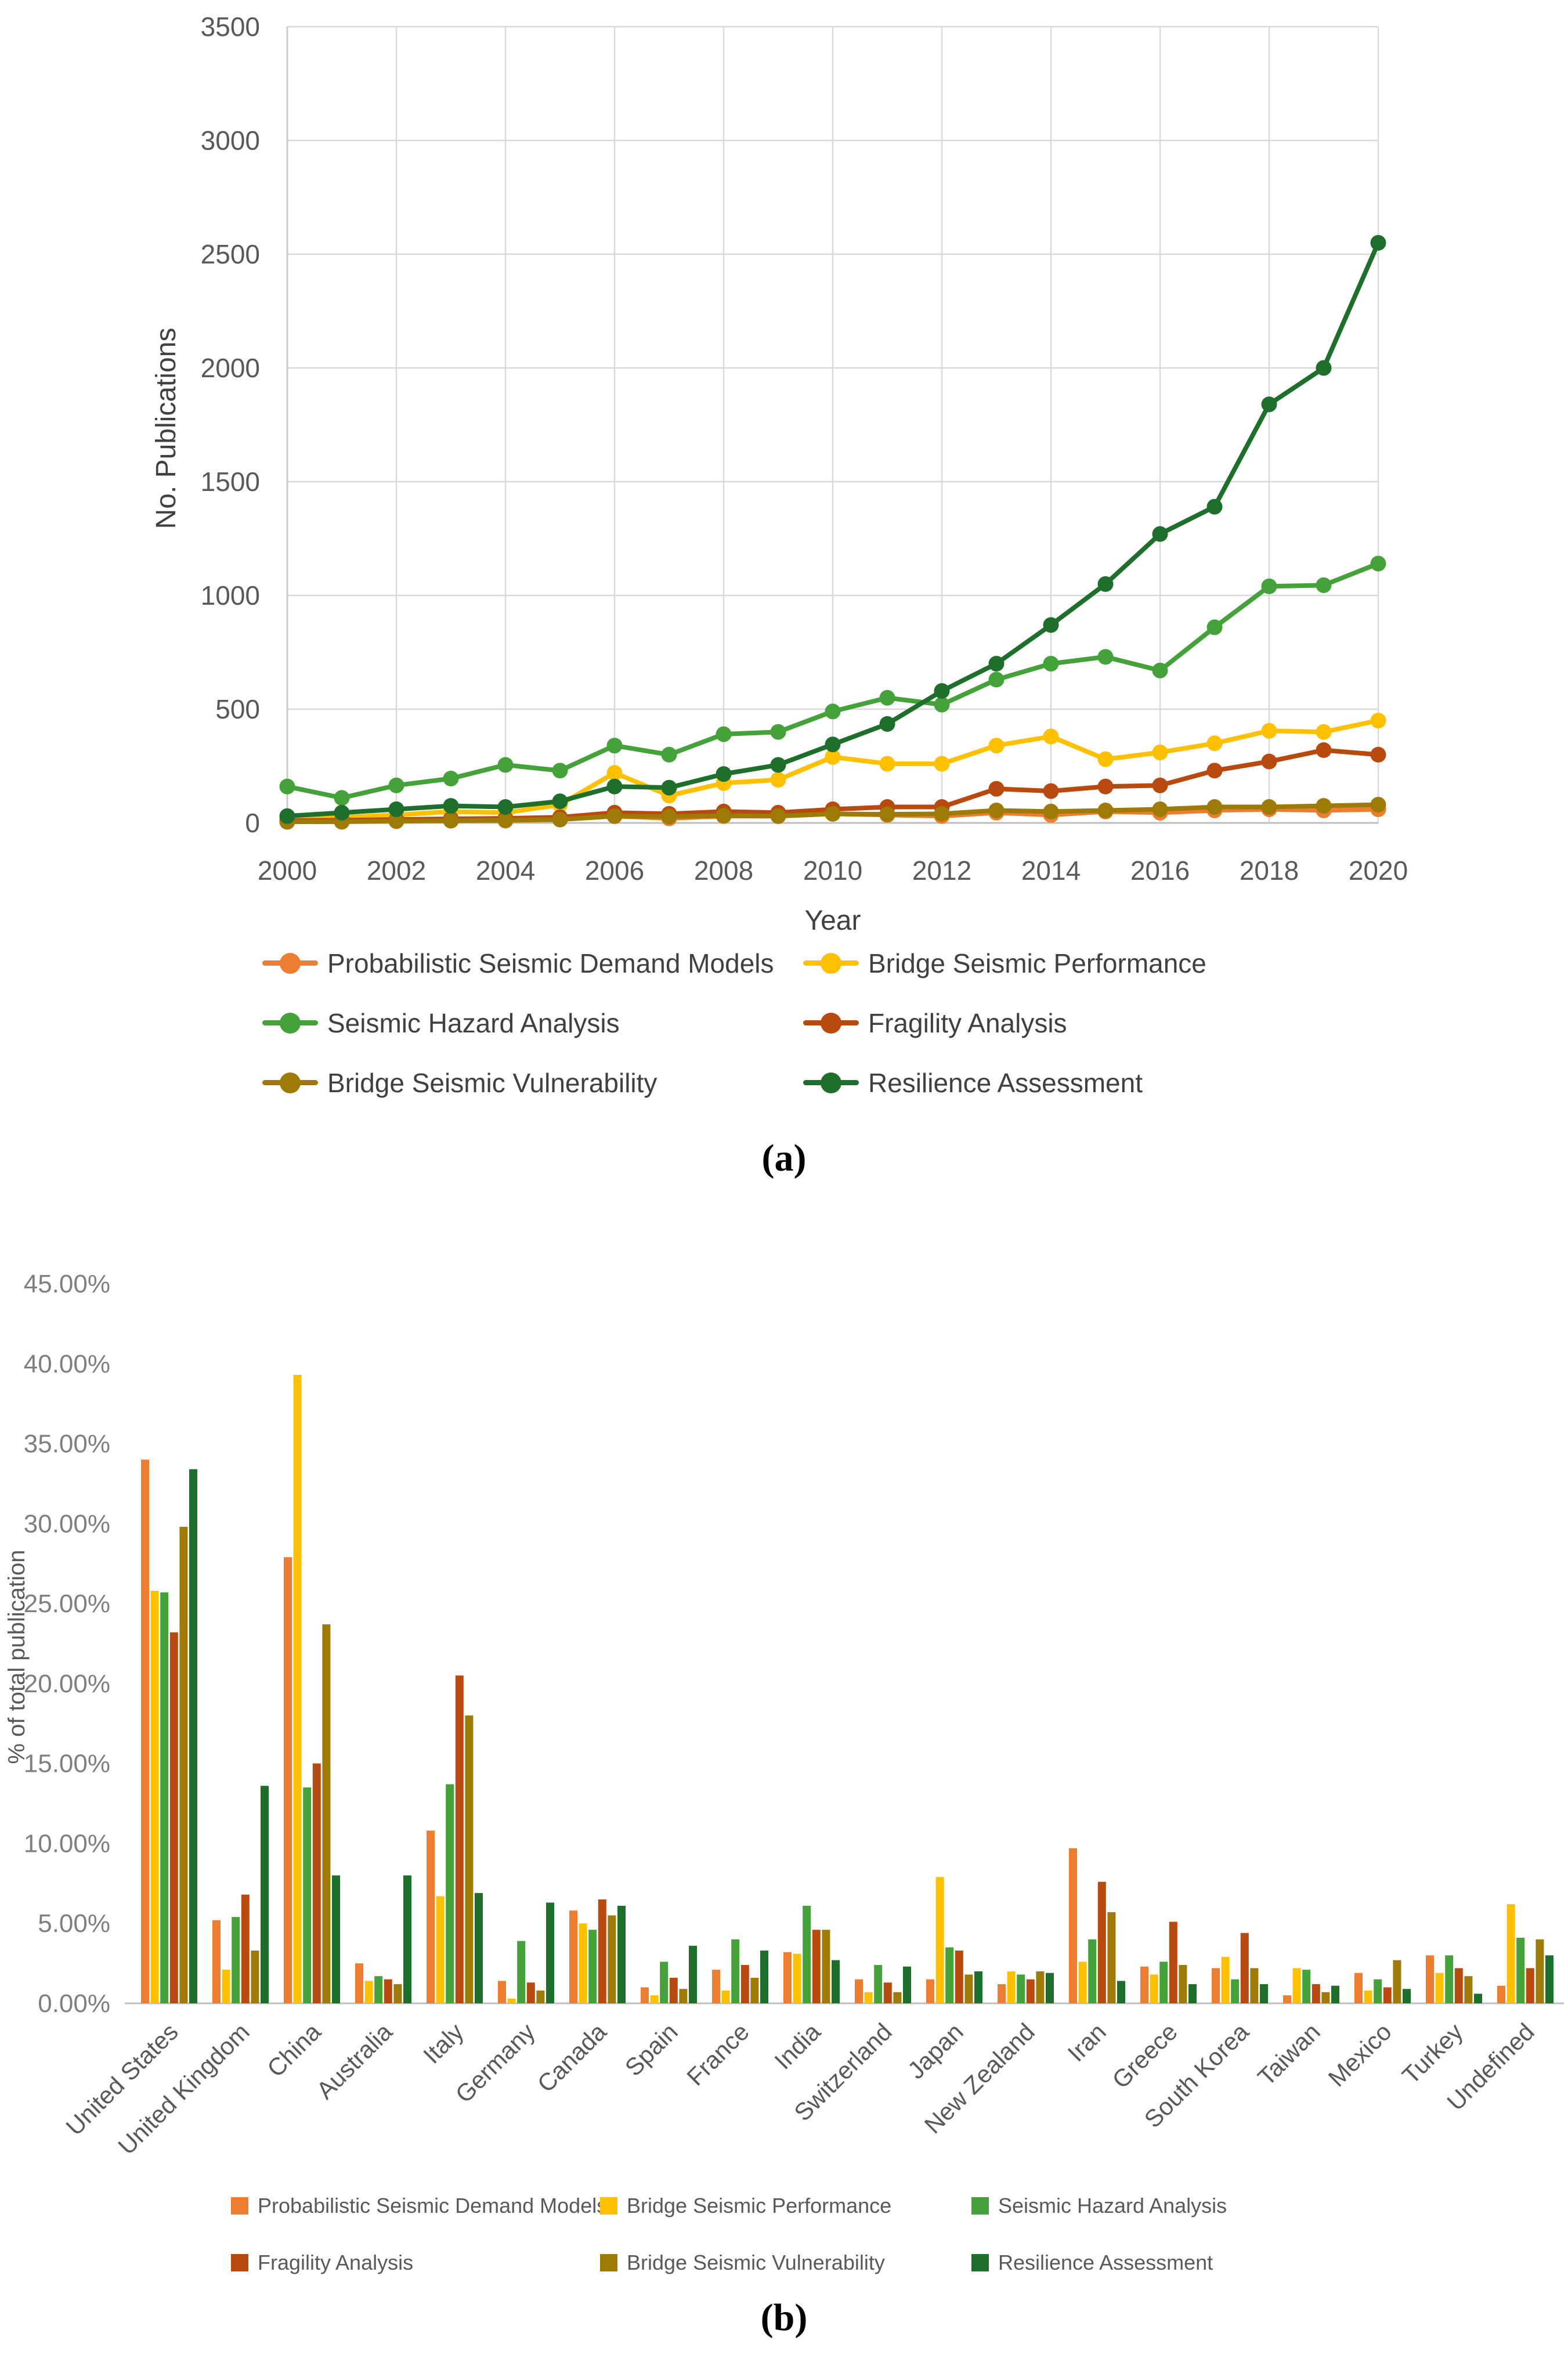 This screenshot has height=2373, width=1568. I want to click on bar-group-united-kingdom, so click(240, 1894).